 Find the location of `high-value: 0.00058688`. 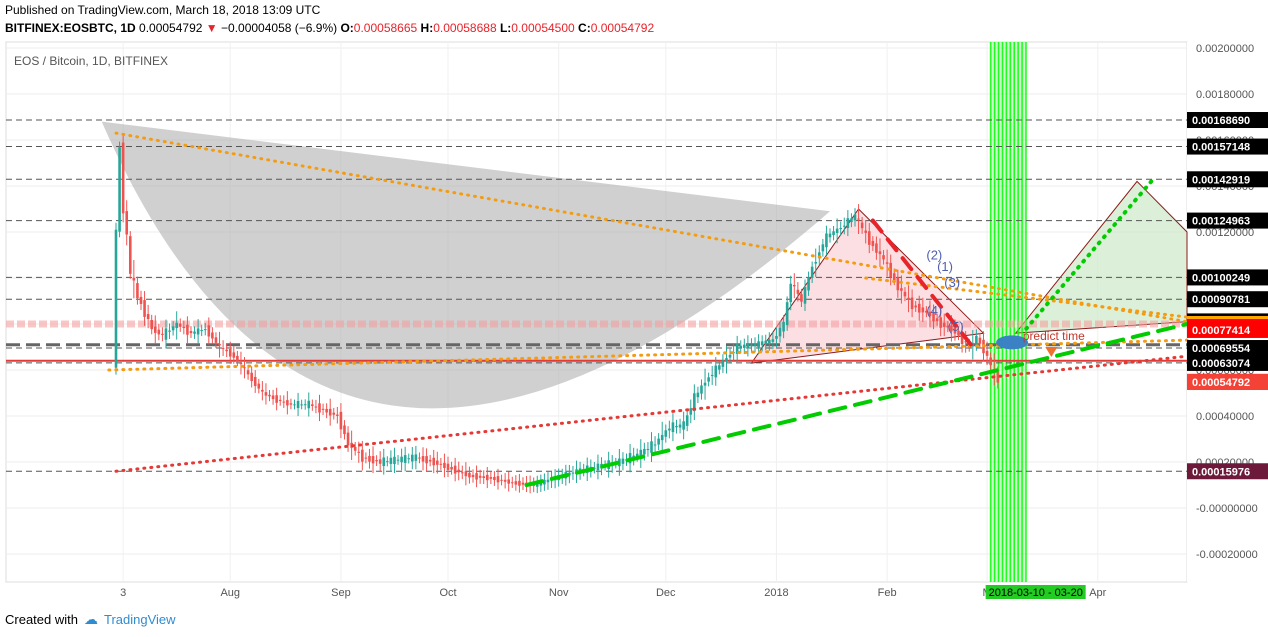

high-value: 0.00058688 is located at coordinates (465, 28).